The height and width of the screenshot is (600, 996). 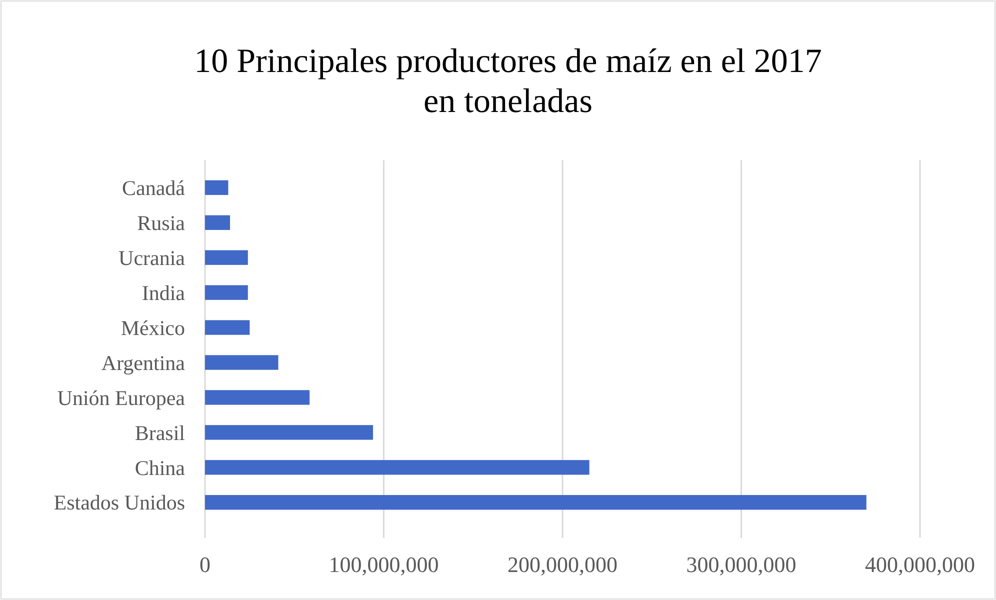 What do you see at coordinates (143, 362) in the screenshot?
I see `y-tick-label: Argentina` at bounding box center [143, 362].